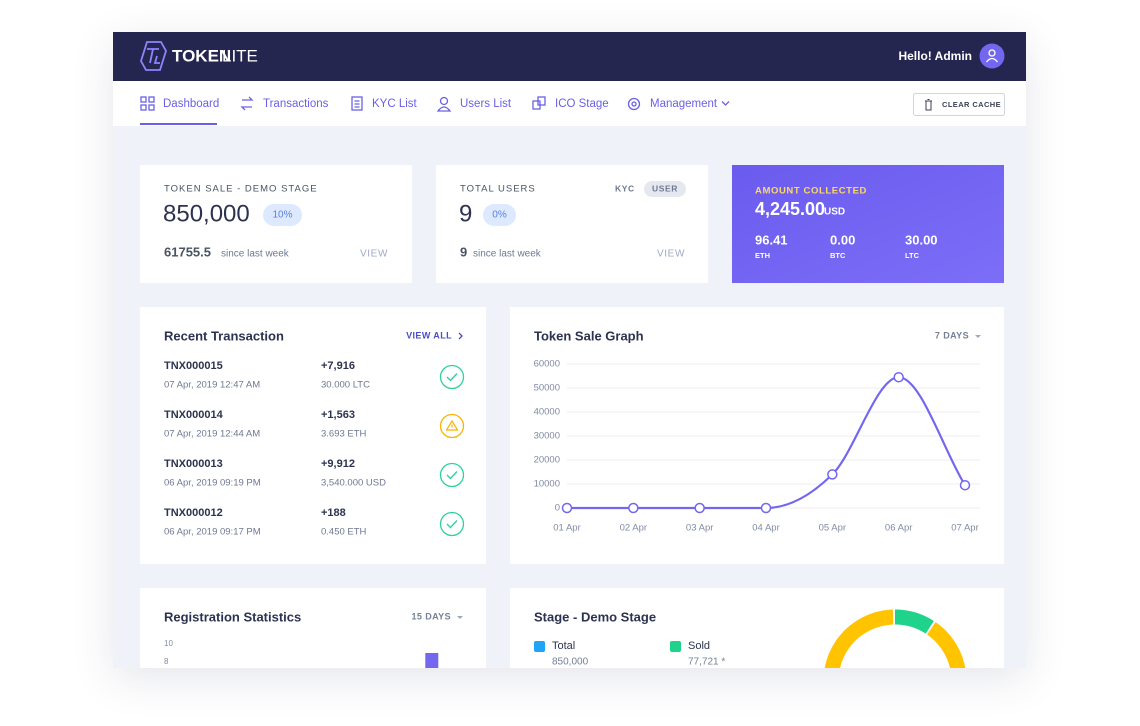 The image size is (1140, 726). I want to click on y-tick-label: 0, so click(557, 508).